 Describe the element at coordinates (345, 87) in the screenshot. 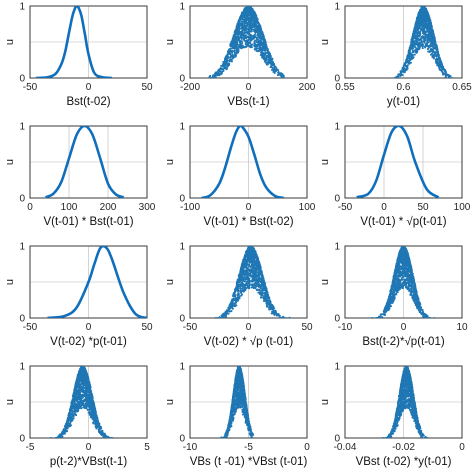

I see `x-tick-label: 0.55` at that location.